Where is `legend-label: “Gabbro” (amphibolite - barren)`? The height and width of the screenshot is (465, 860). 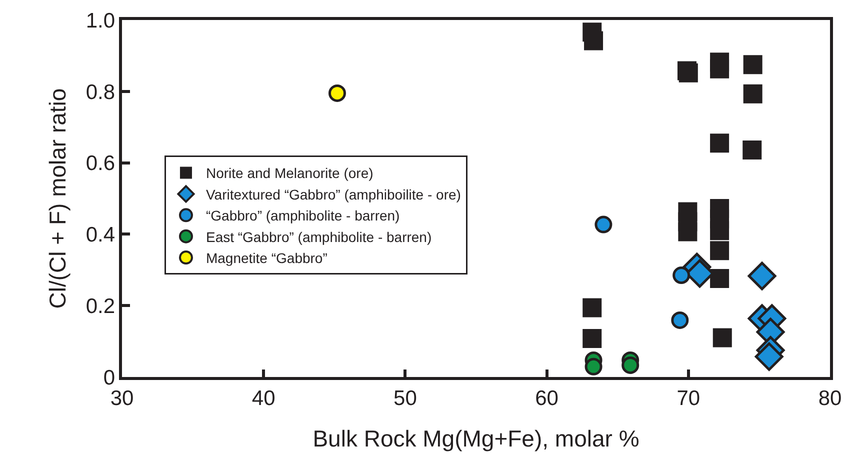
legend-label: “Gabbro” (amphibolite - barren) is located at coordinates (303, 216).